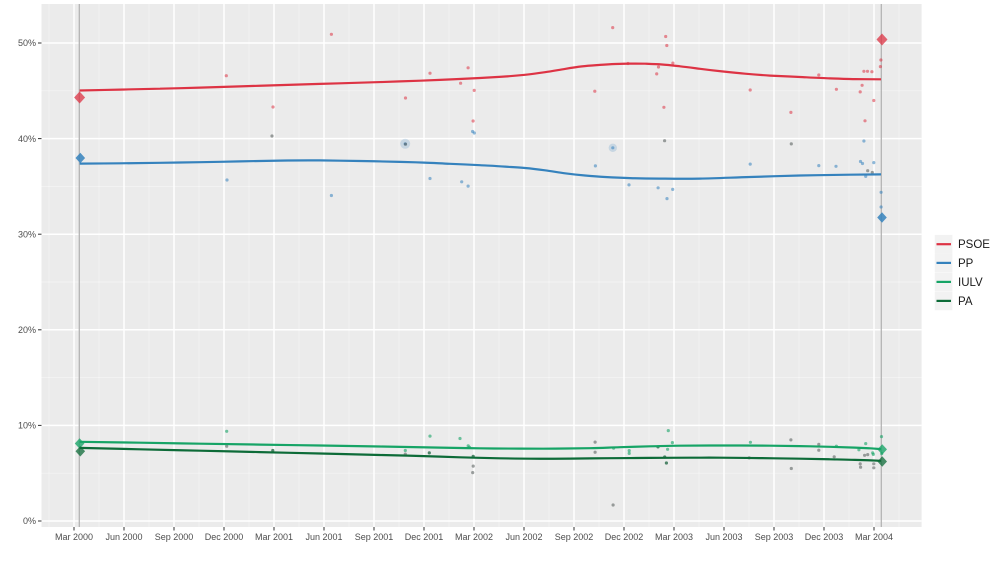 The width and height of the screenshot is (1000, 561). I want to click on svg-text: PP, so click(966, 264).